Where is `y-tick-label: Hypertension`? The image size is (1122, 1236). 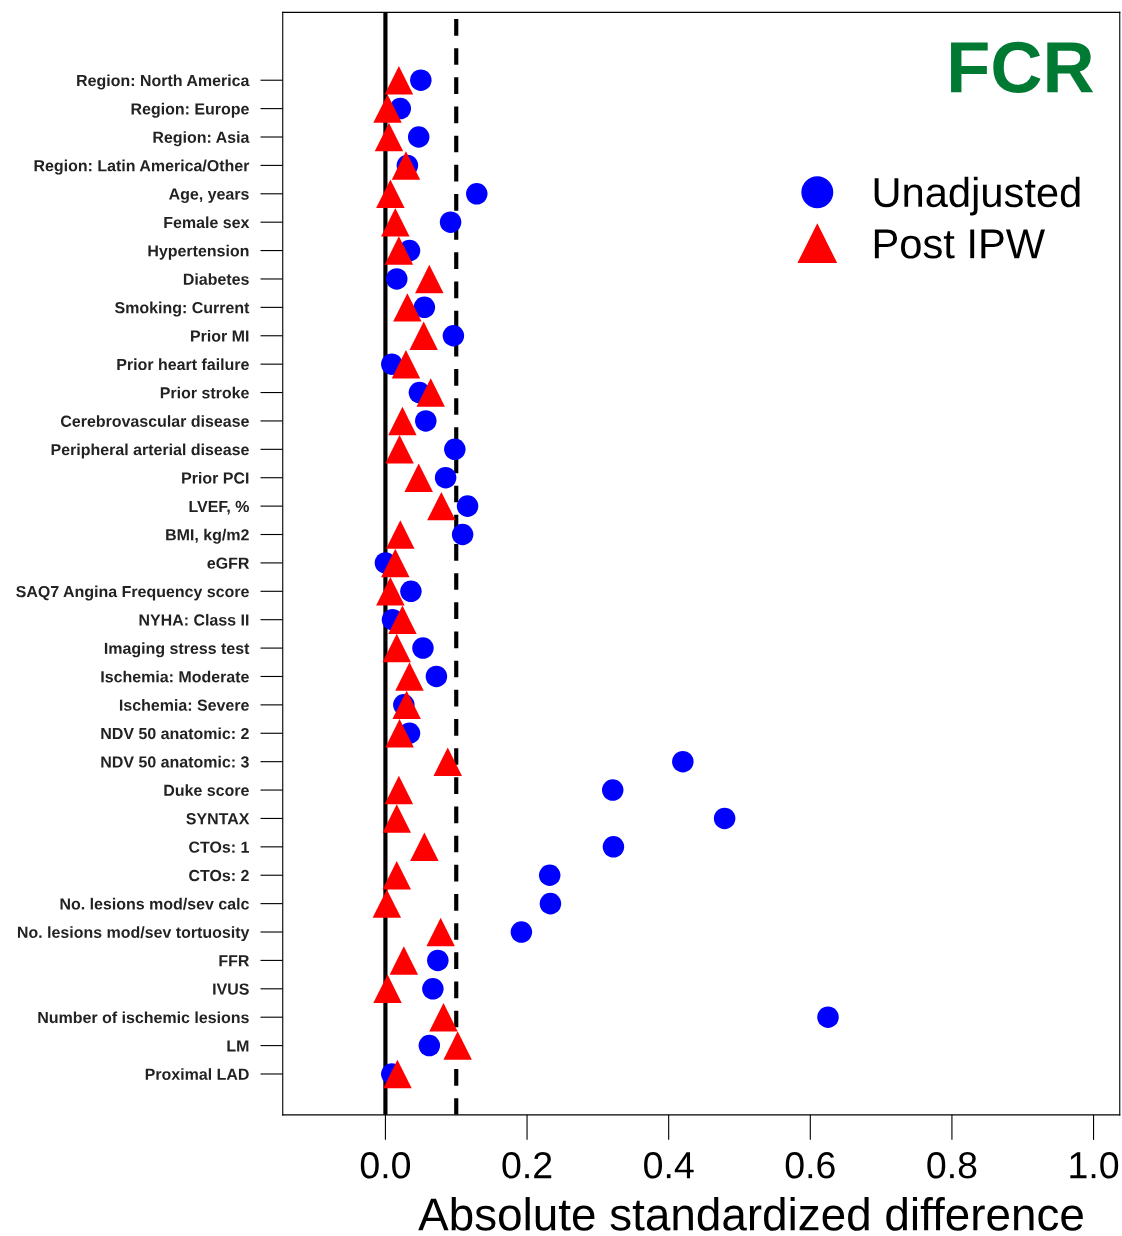 y-tick-label: Hypertension is located at coordinates (198, 252).